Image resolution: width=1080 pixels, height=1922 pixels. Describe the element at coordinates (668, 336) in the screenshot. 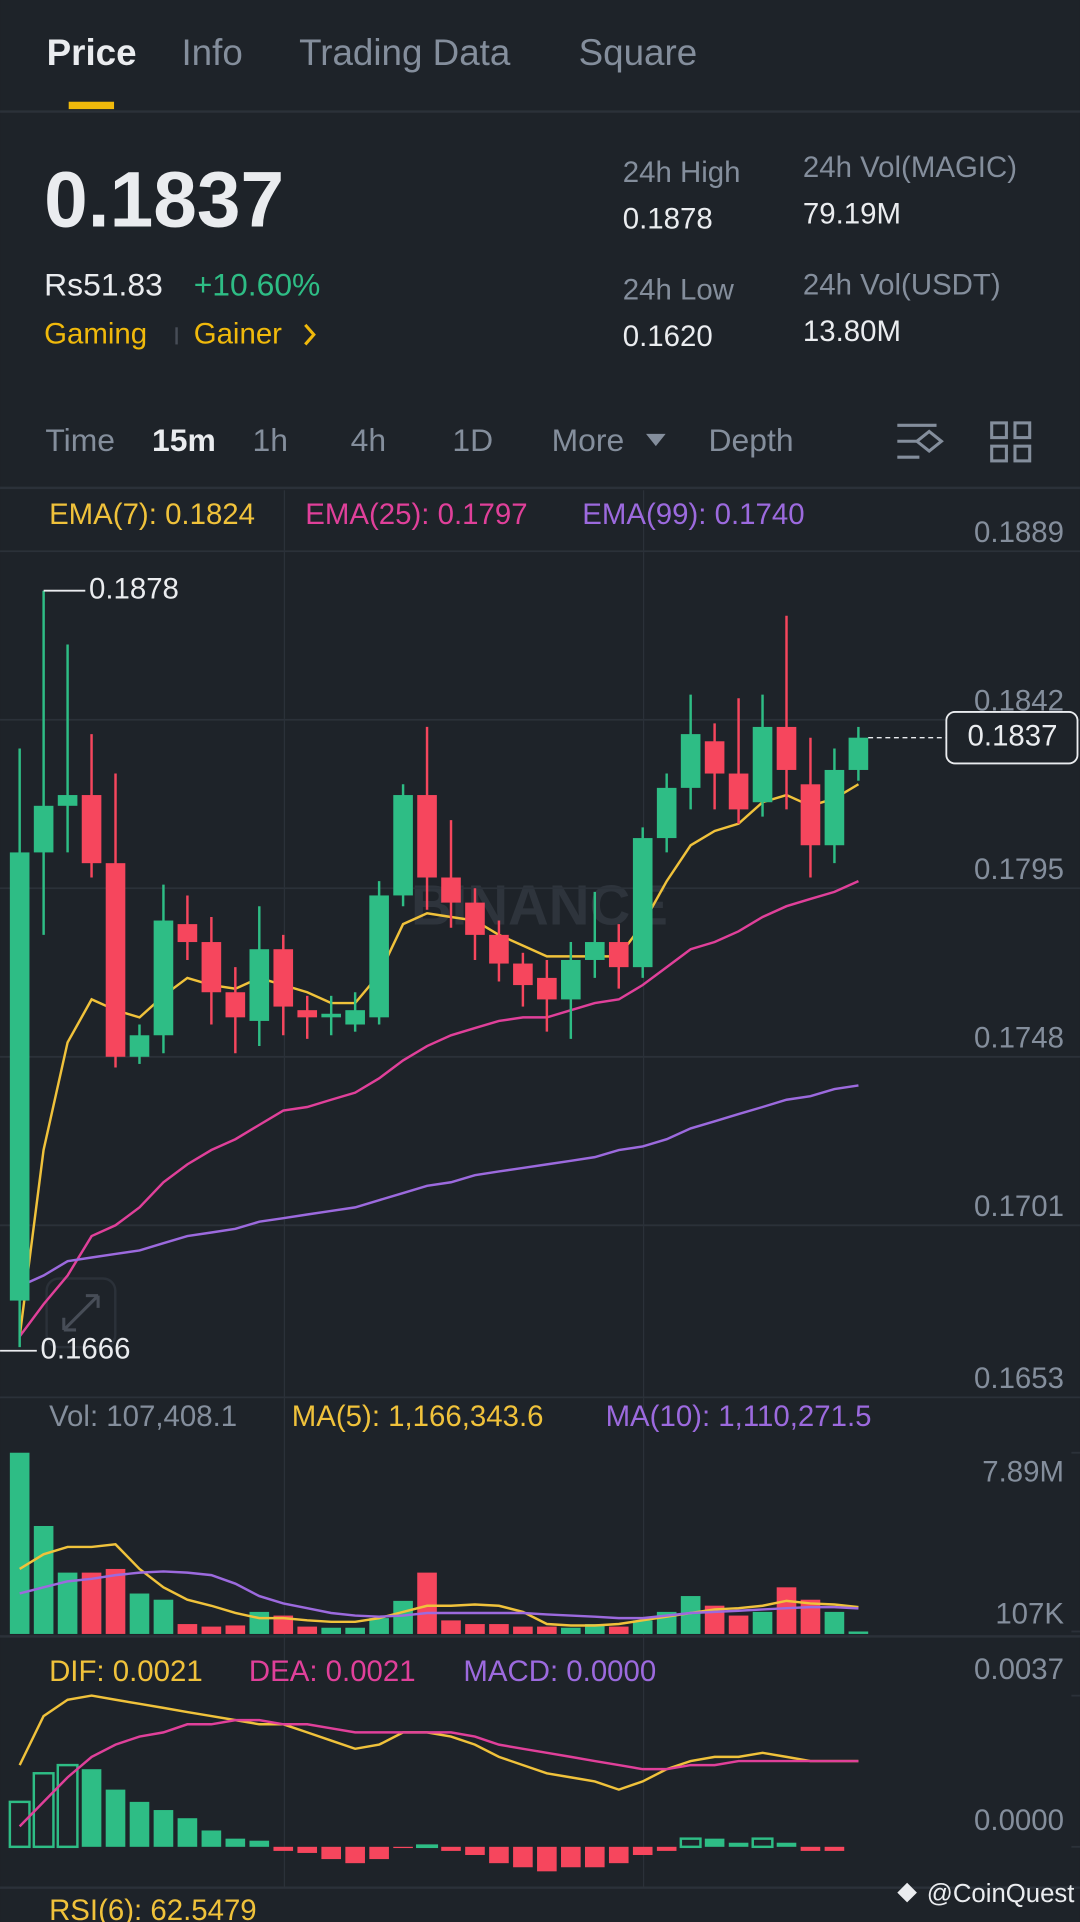

I see `stat-value: 0.1620` at that location.